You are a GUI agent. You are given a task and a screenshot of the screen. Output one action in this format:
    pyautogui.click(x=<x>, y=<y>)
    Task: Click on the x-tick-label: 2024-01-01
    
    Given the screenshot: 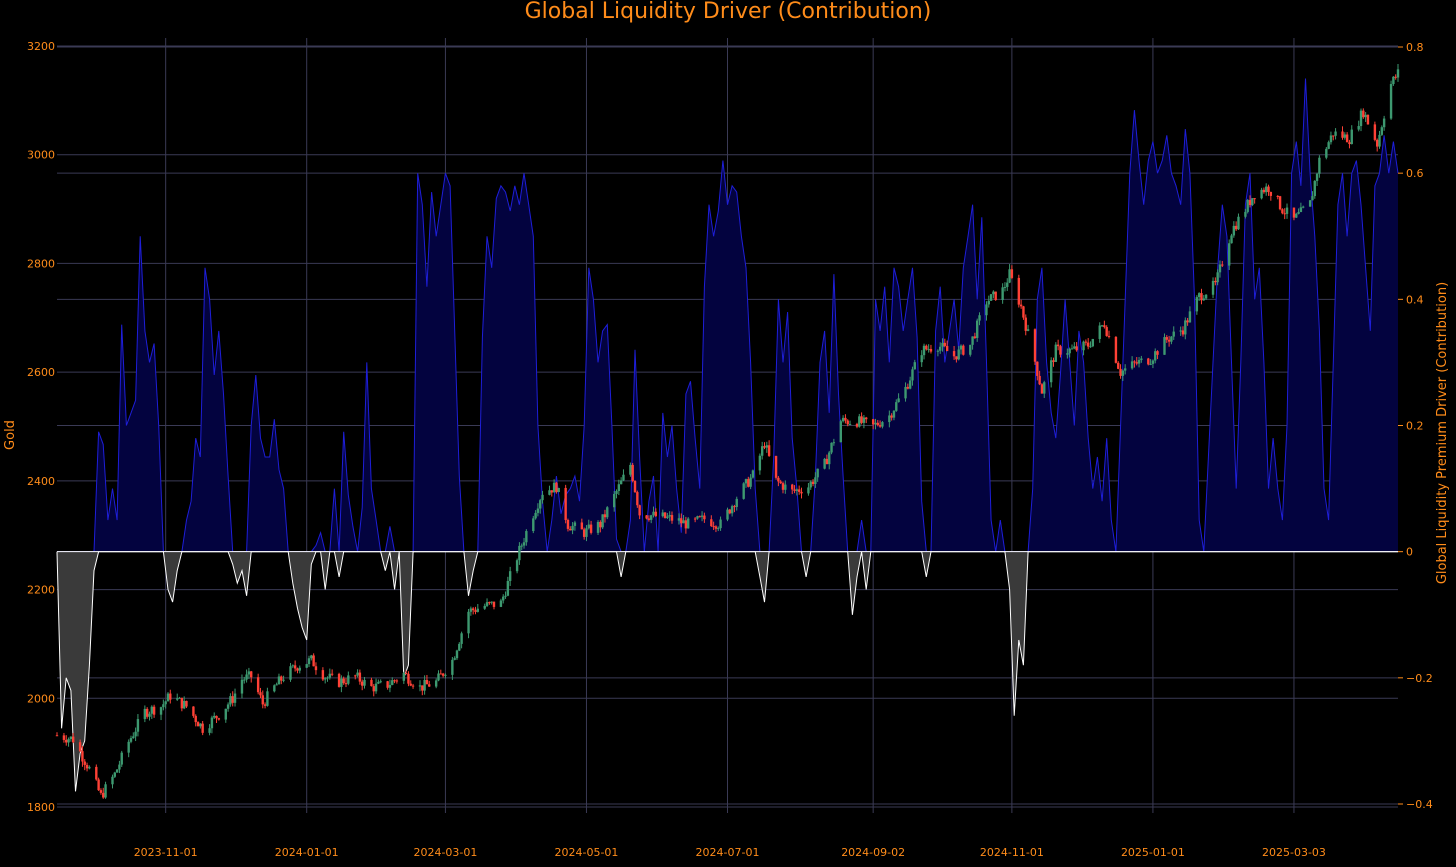 What is the action you would take?
    pyautogui.click(x=307, y=852)
    